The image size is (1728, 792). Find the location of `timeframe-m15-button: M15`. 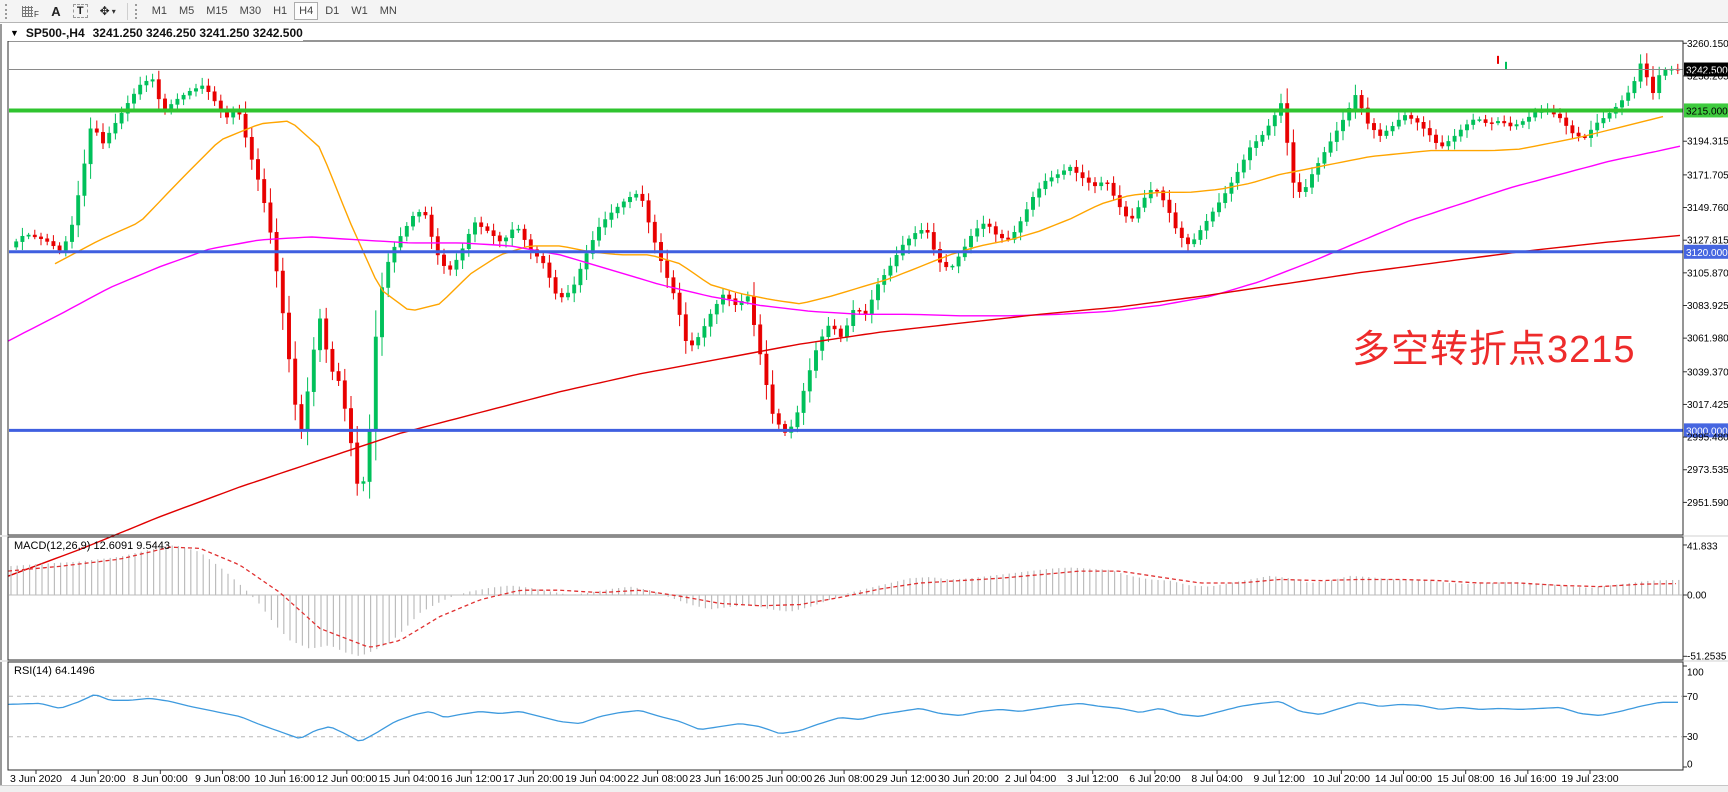

timeframe-m15-button: M15 is located at coordinates (217, 11).